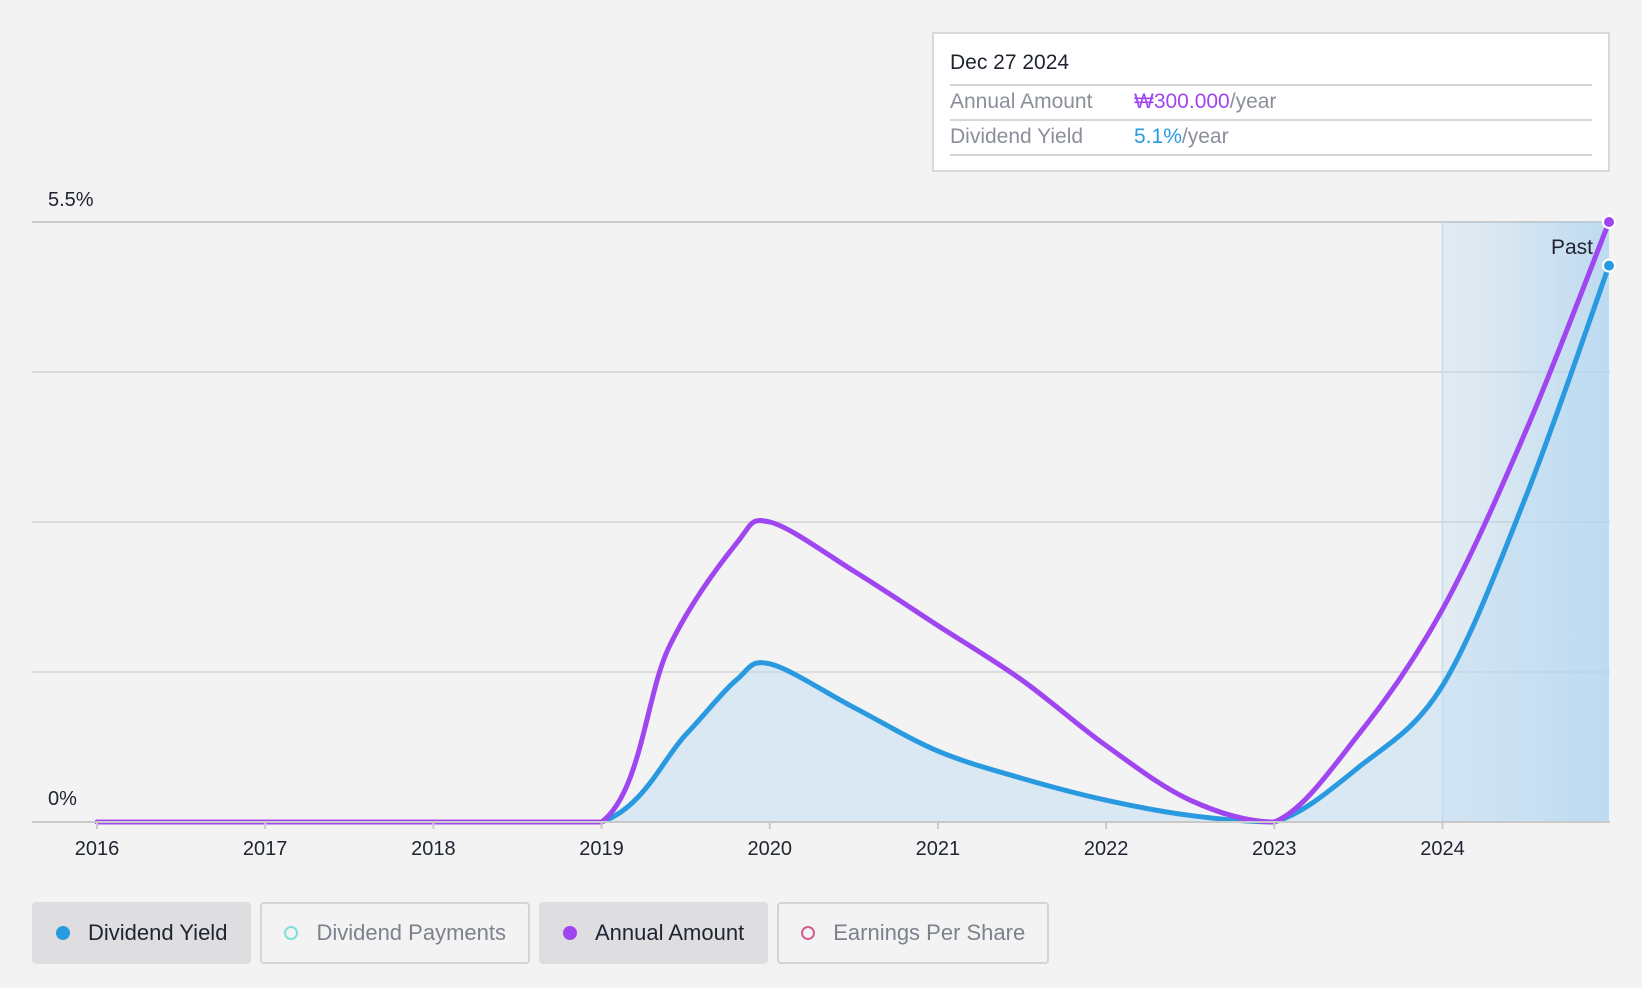 The image size is (1642, 988). Describe the element at coordinates (929, 932) in the screenshot. I see `legend-label: Earnings Per Share` at that location.